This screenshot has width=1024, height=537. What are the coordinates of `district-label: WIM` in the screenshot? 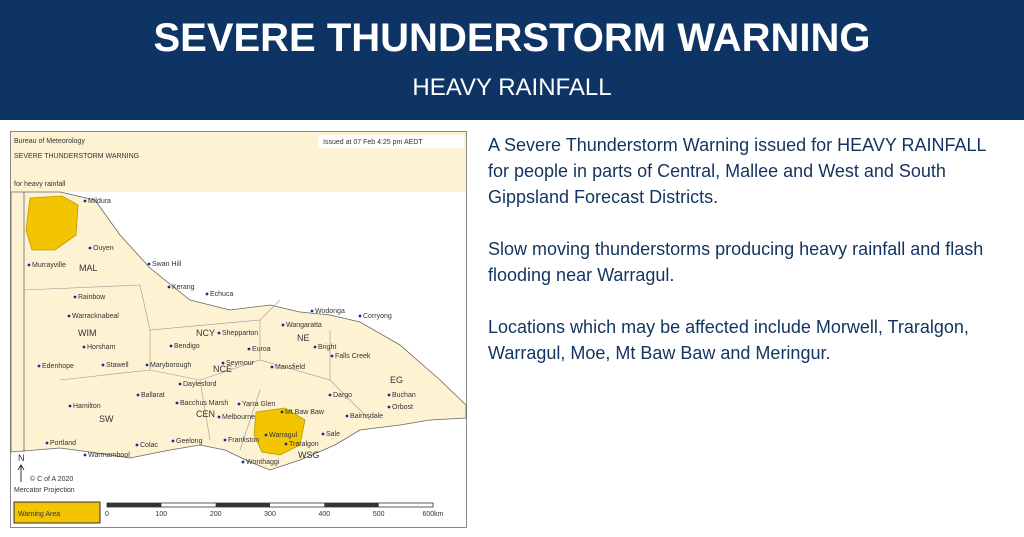 It's located at (87, 333).